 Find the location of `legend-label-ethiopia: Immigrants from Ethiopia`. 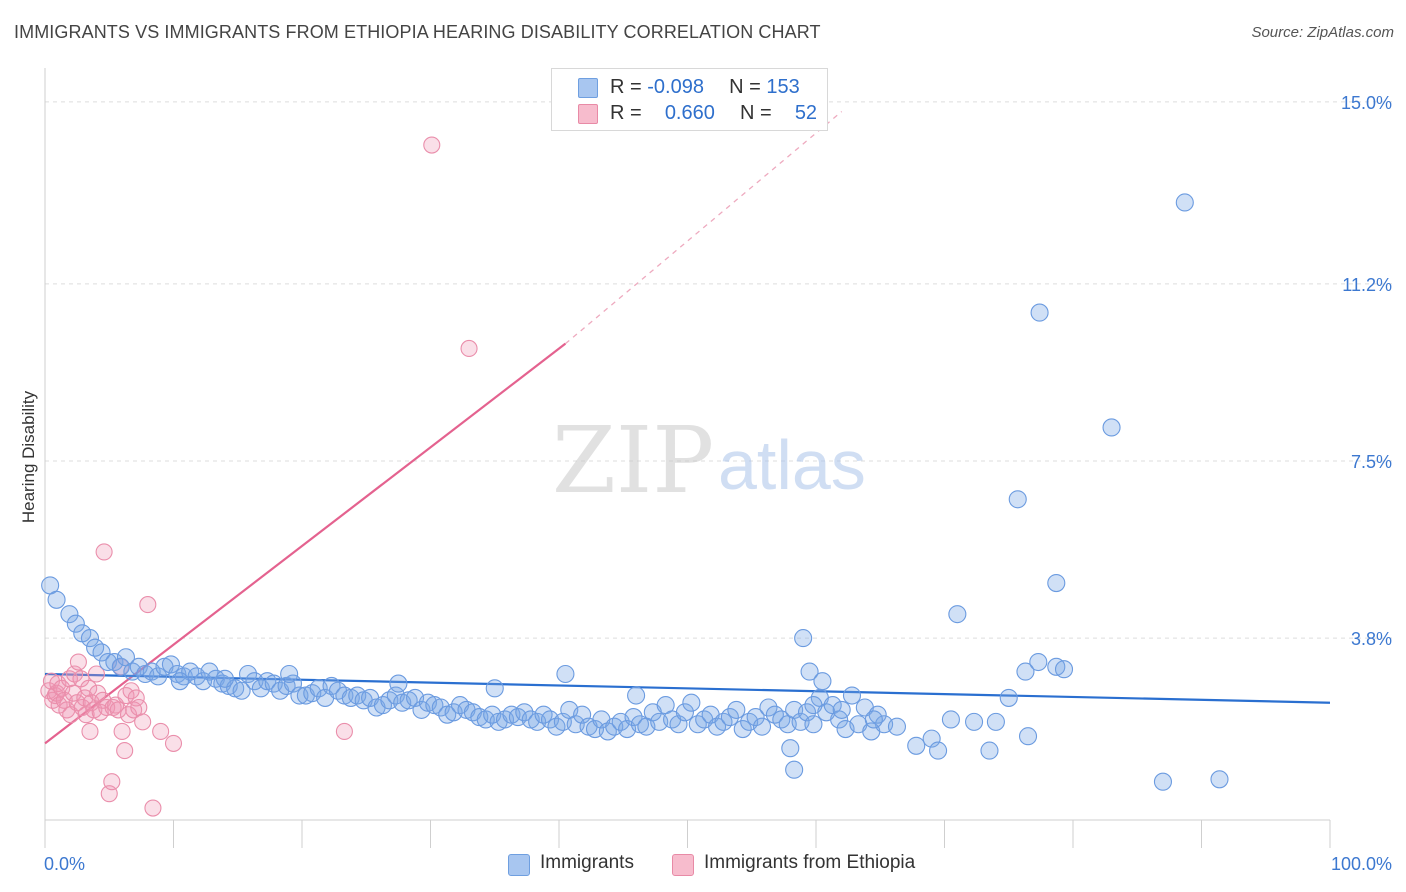

legend-label-ethiopia: Immigrants from Ethiopia is located at coordinates (810, 862).